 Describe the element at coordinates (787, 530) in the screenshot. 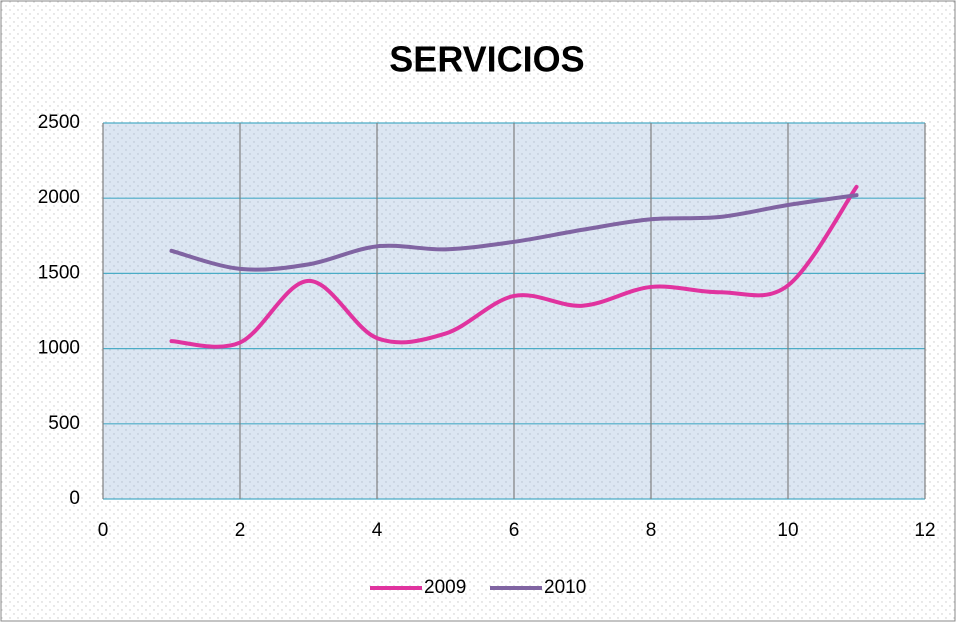

I see `x-tick-label: 10` at that location.